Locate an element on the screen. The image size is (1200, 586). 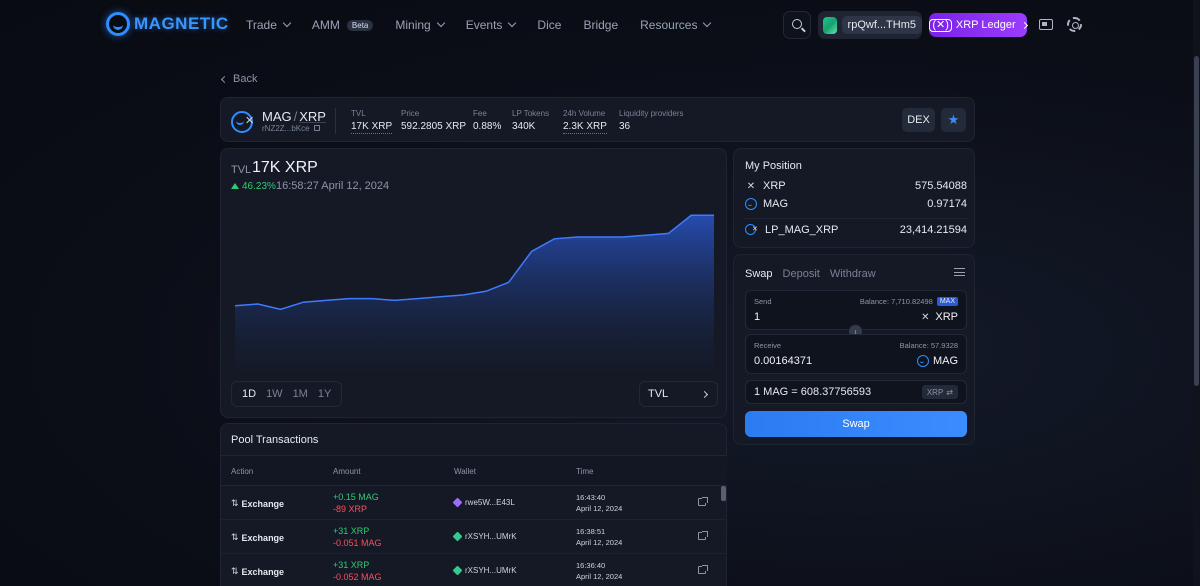
nav-item-amm: AMM Beta is located at coordinates (343, 25).